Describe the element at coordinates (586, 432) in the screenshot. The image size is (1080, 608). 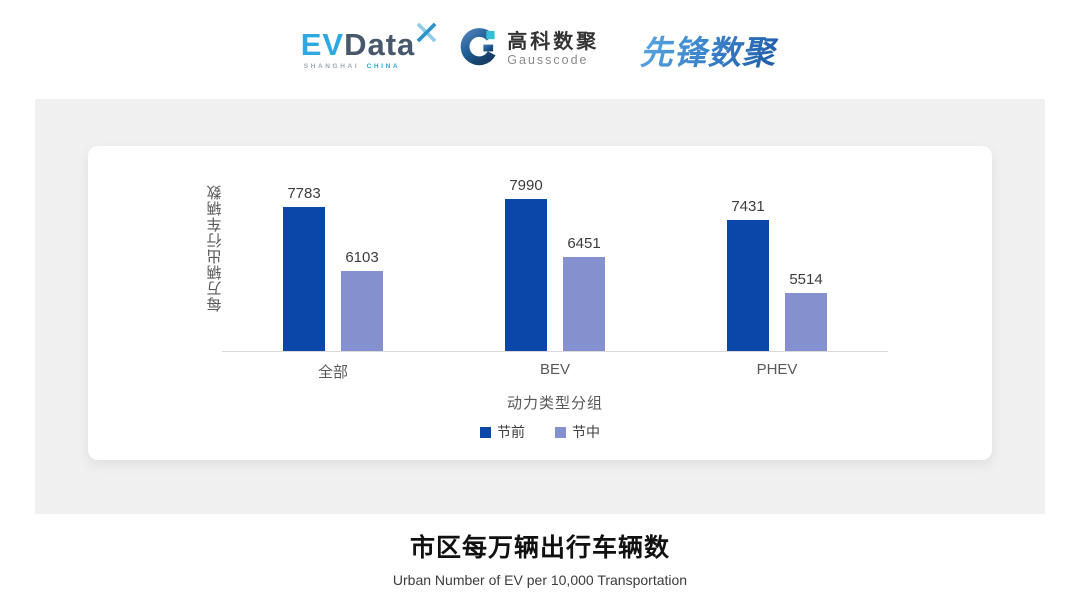
I see `legend-label: 节中` at that location.